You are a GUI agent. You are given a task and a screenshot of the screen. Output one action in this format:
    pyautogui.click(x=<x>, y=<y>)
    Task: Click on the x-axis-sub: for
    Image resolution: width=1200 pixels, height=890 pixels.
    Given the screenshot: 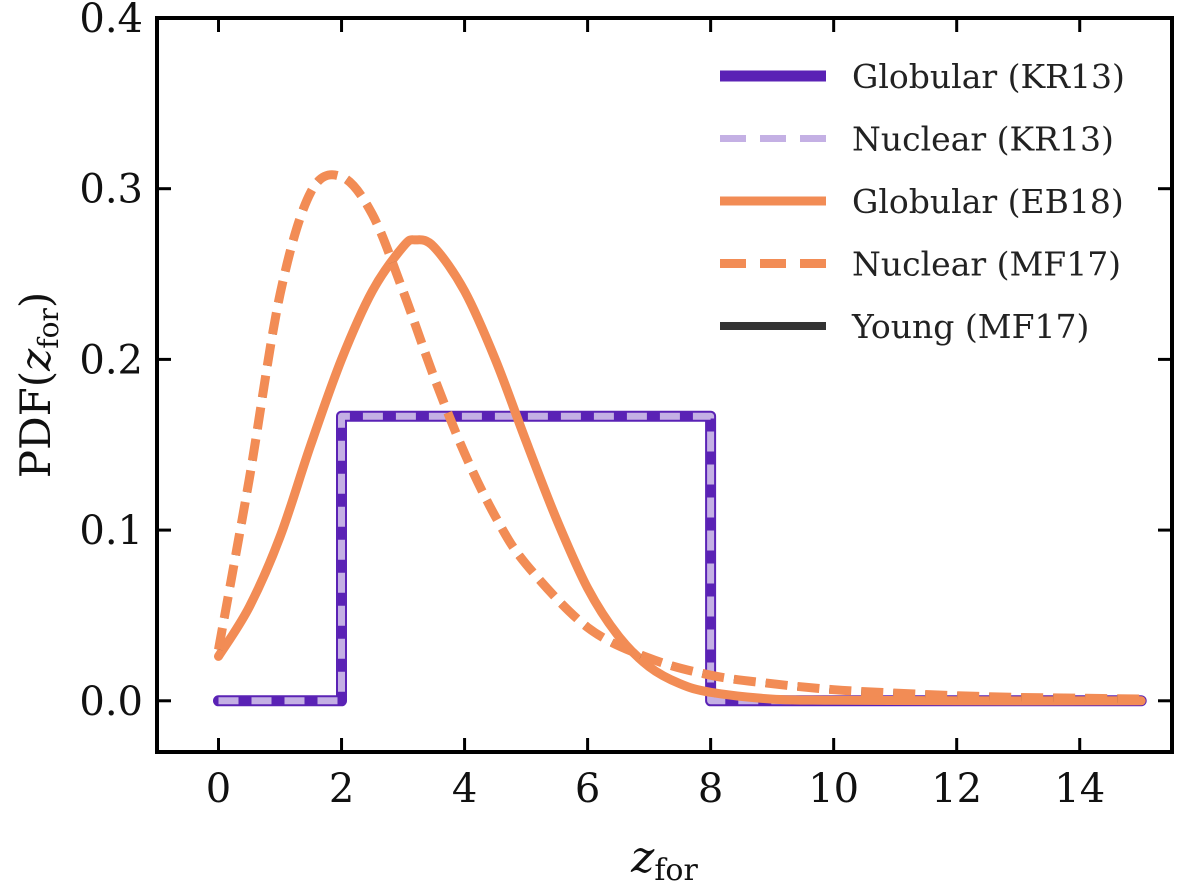 What is the action you would take?
    pyautogui.click(x=676, y=870)
    